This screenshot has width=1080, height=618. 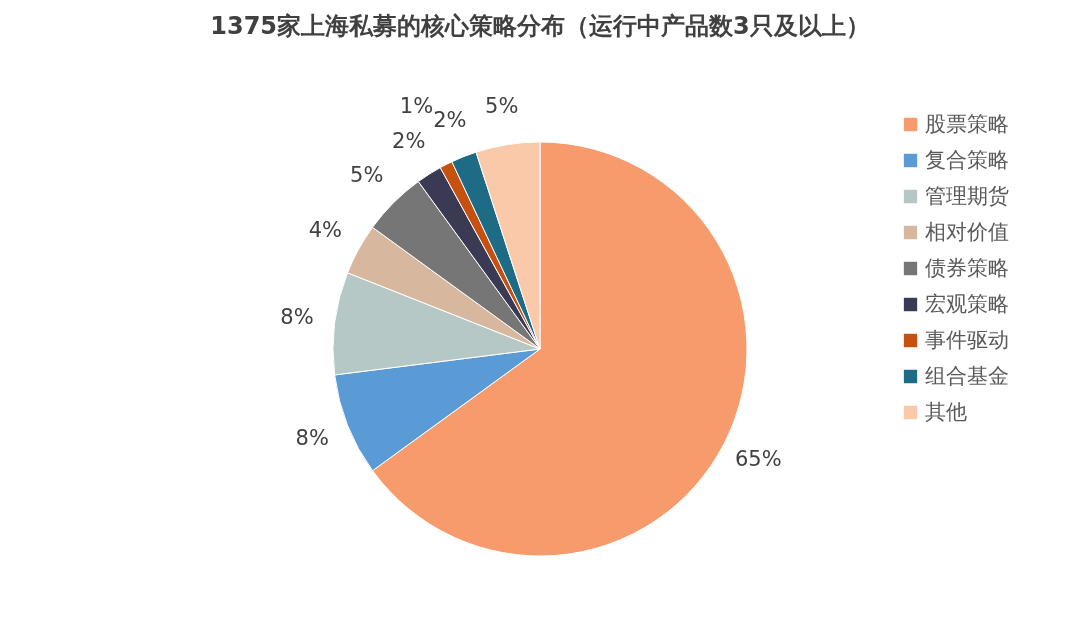 I want to click on legend-label: 复合策略, so click(x=967, y=159).